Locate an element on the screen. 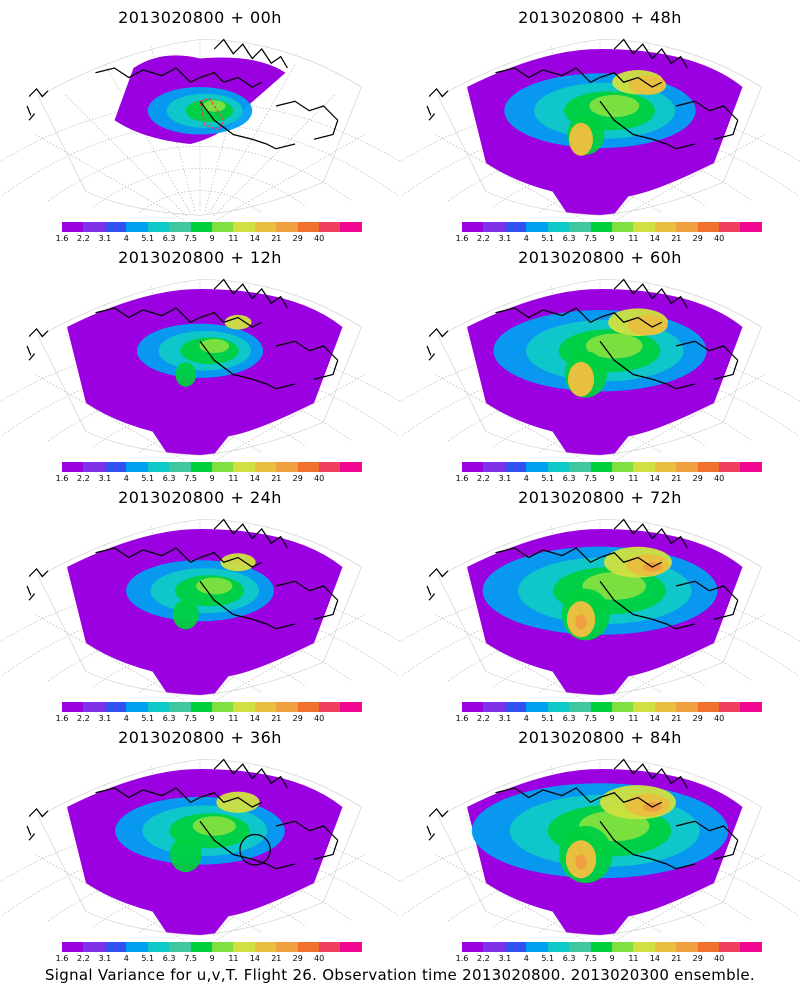  panel-title: 2013020800 + 60h is located at coordinates (600, 257).